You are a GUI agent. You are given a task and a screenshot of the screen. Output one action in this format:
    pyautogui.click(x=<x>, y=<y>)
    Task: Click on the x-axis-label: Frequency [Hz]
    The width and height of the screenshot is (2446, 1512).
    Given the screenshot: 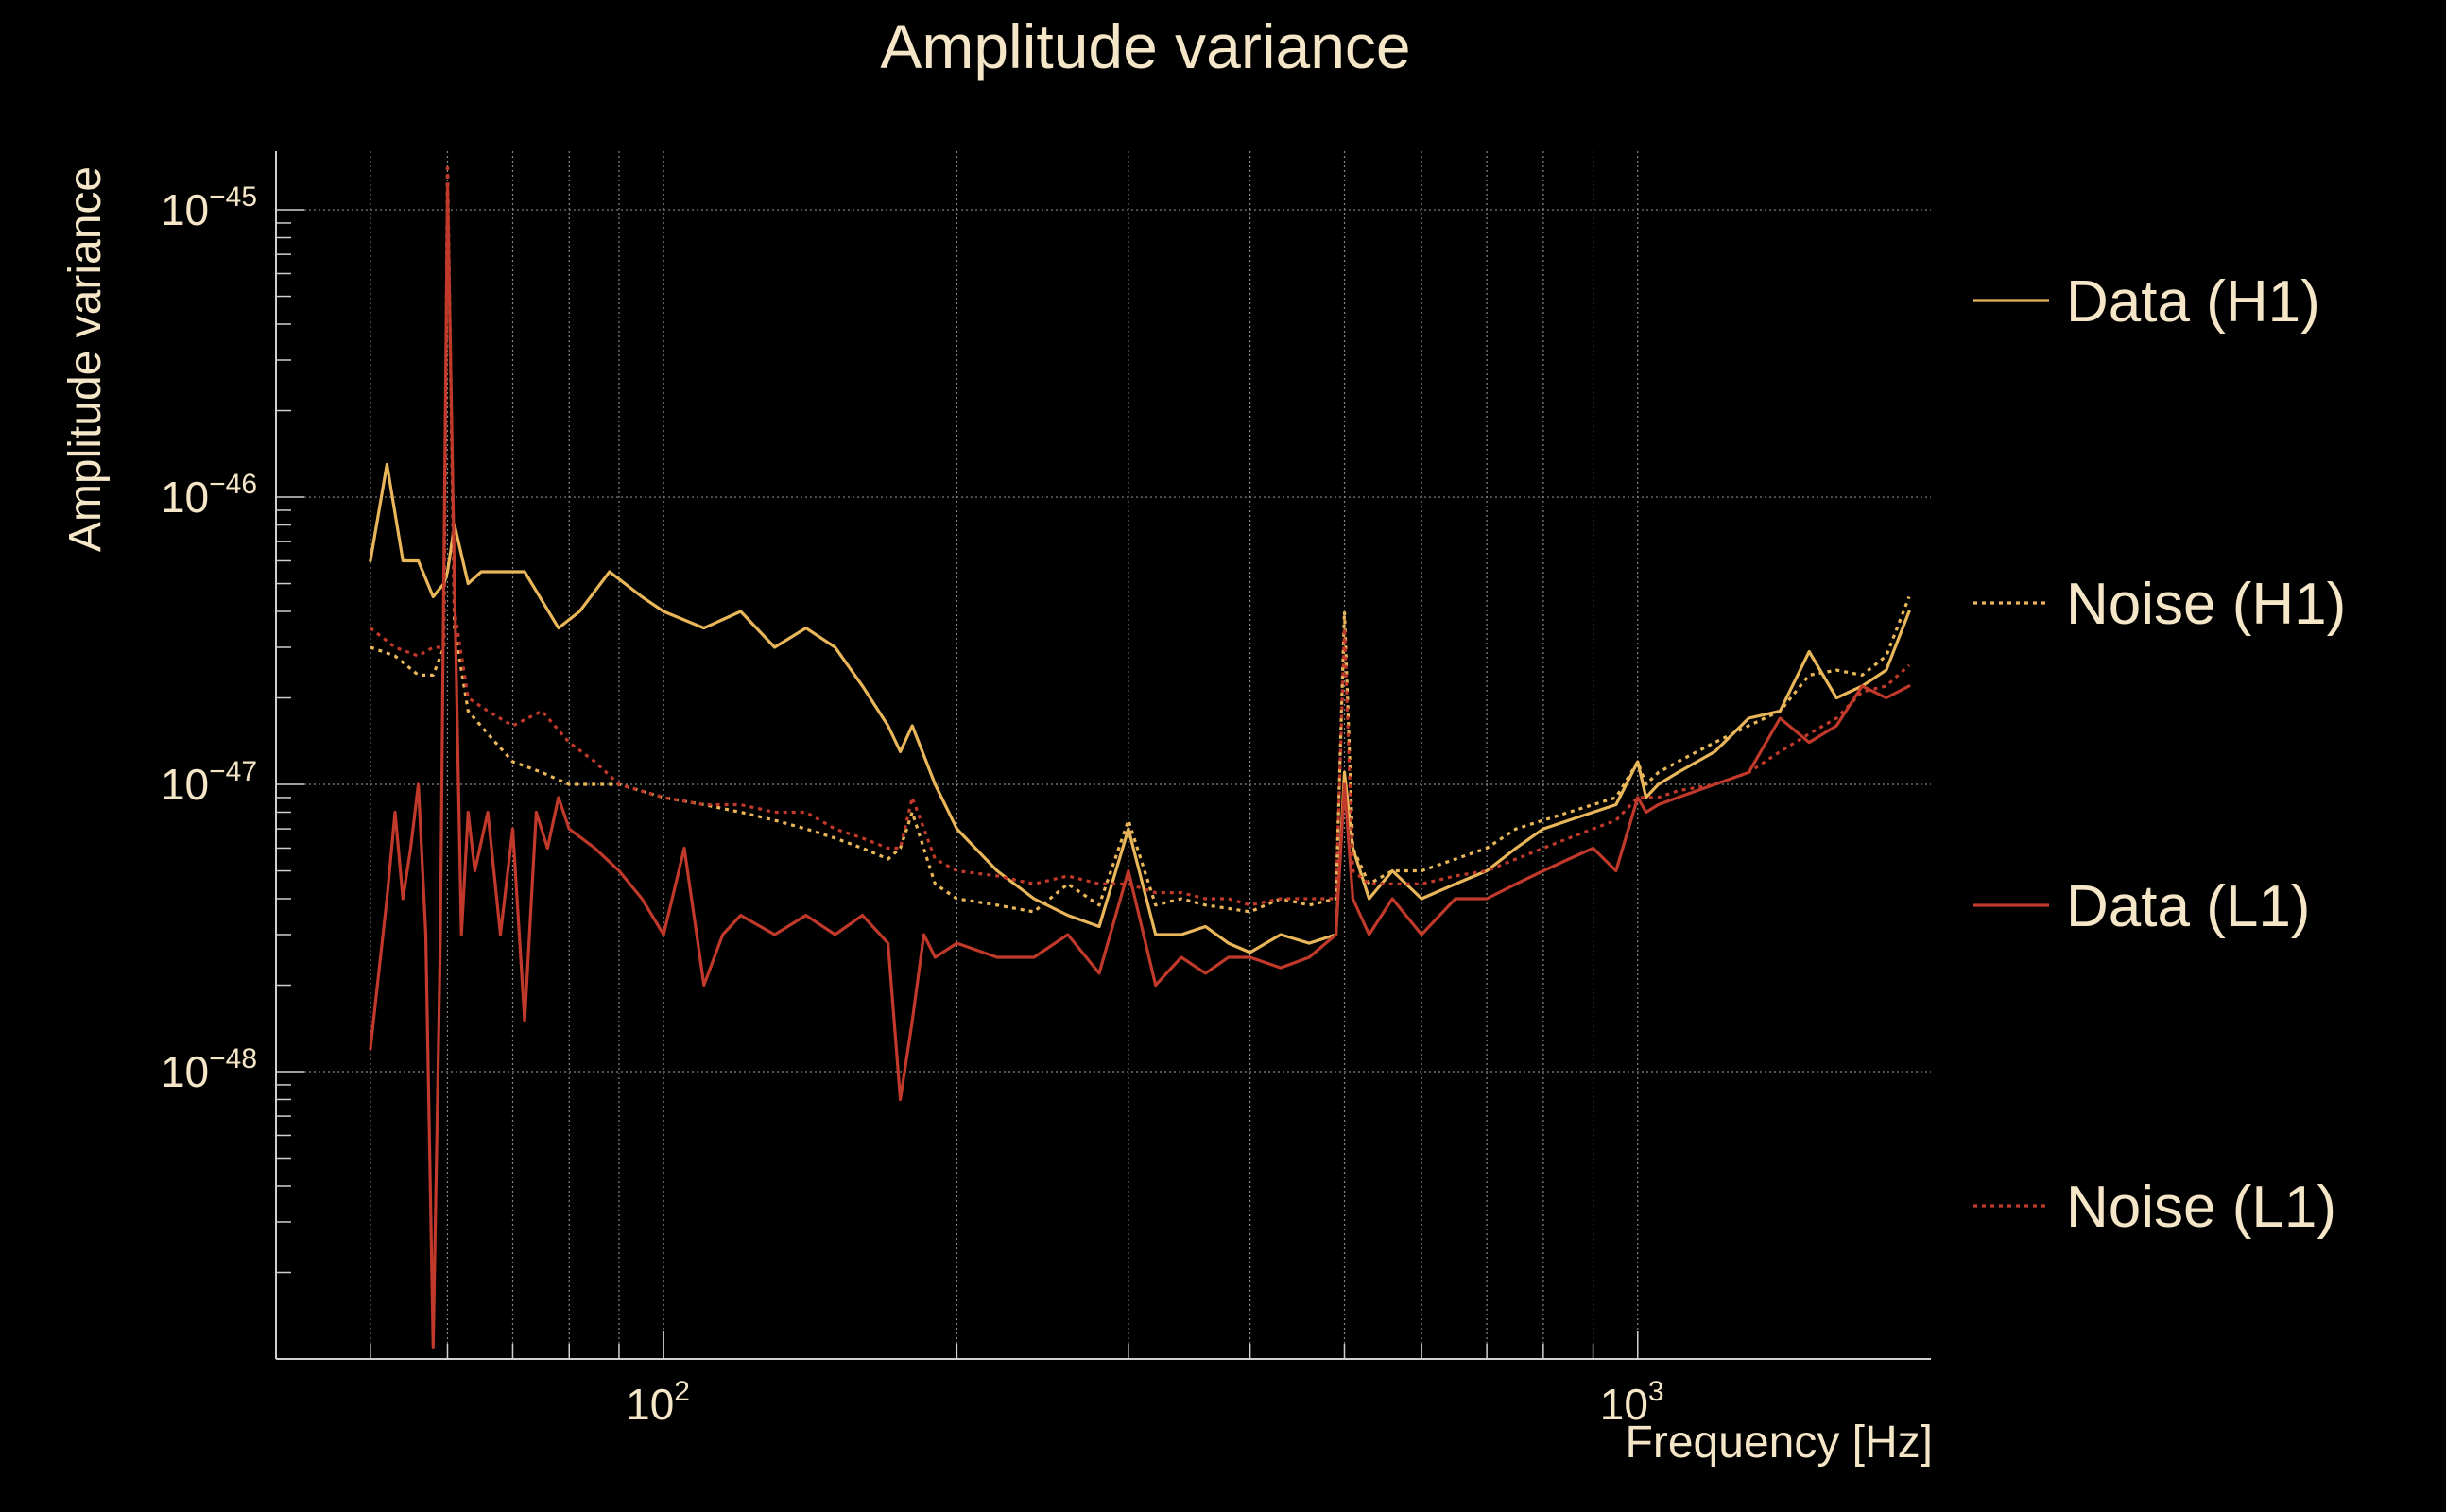 What is the action you would take?
    pyautogui.click(x=1779, y=1443)
    